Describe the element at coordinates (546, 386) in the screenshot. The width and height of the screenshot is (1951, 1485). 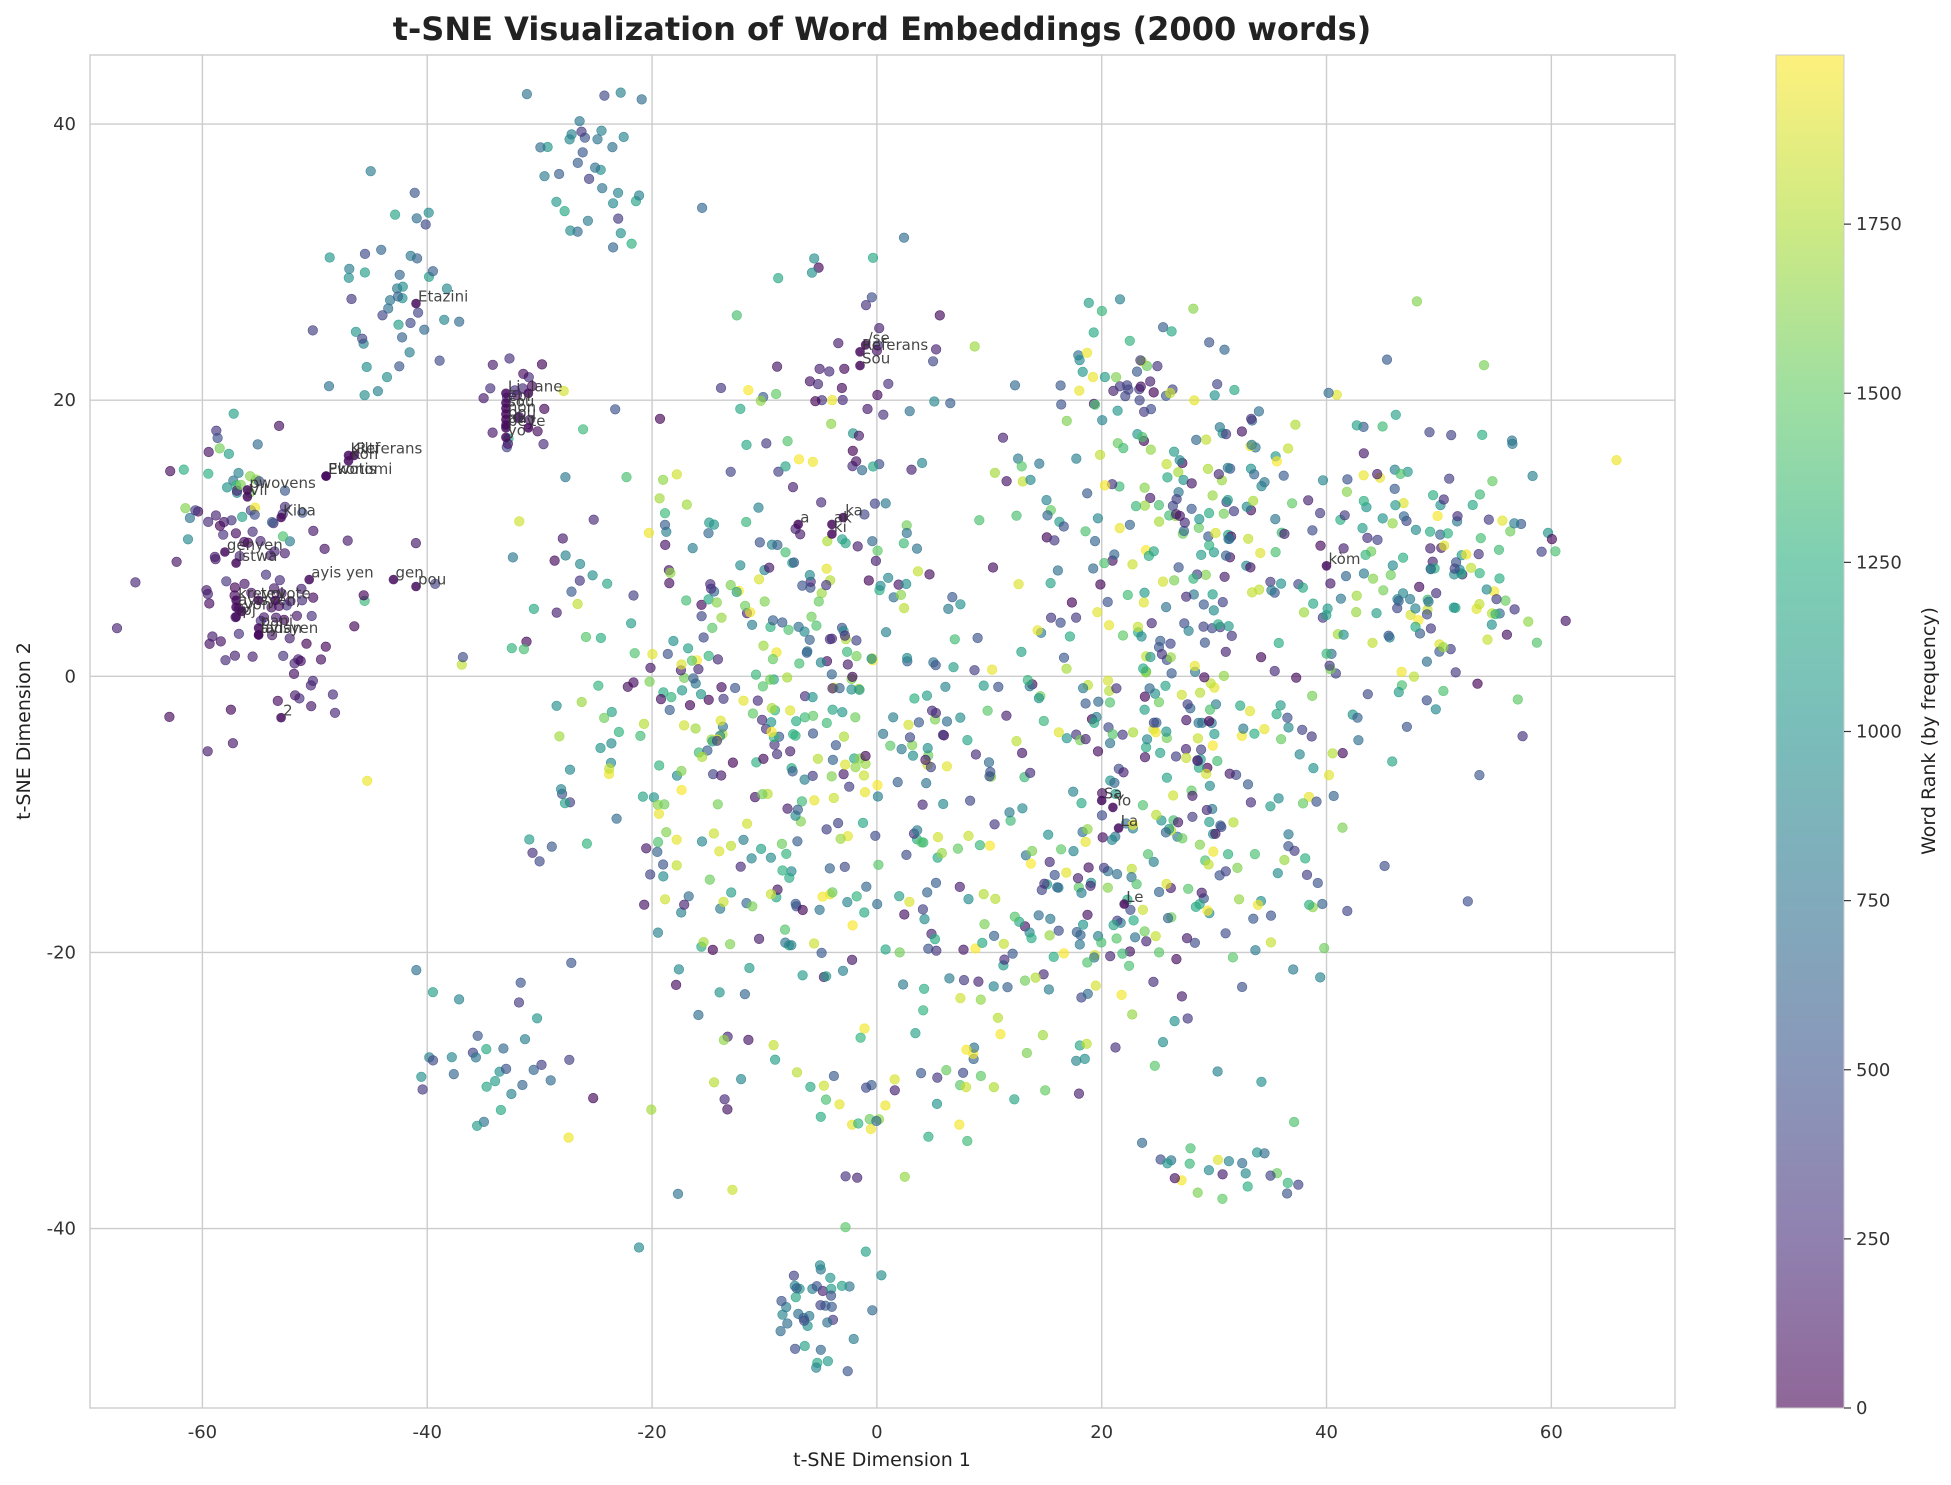
I see `word-label: lane` at that location.